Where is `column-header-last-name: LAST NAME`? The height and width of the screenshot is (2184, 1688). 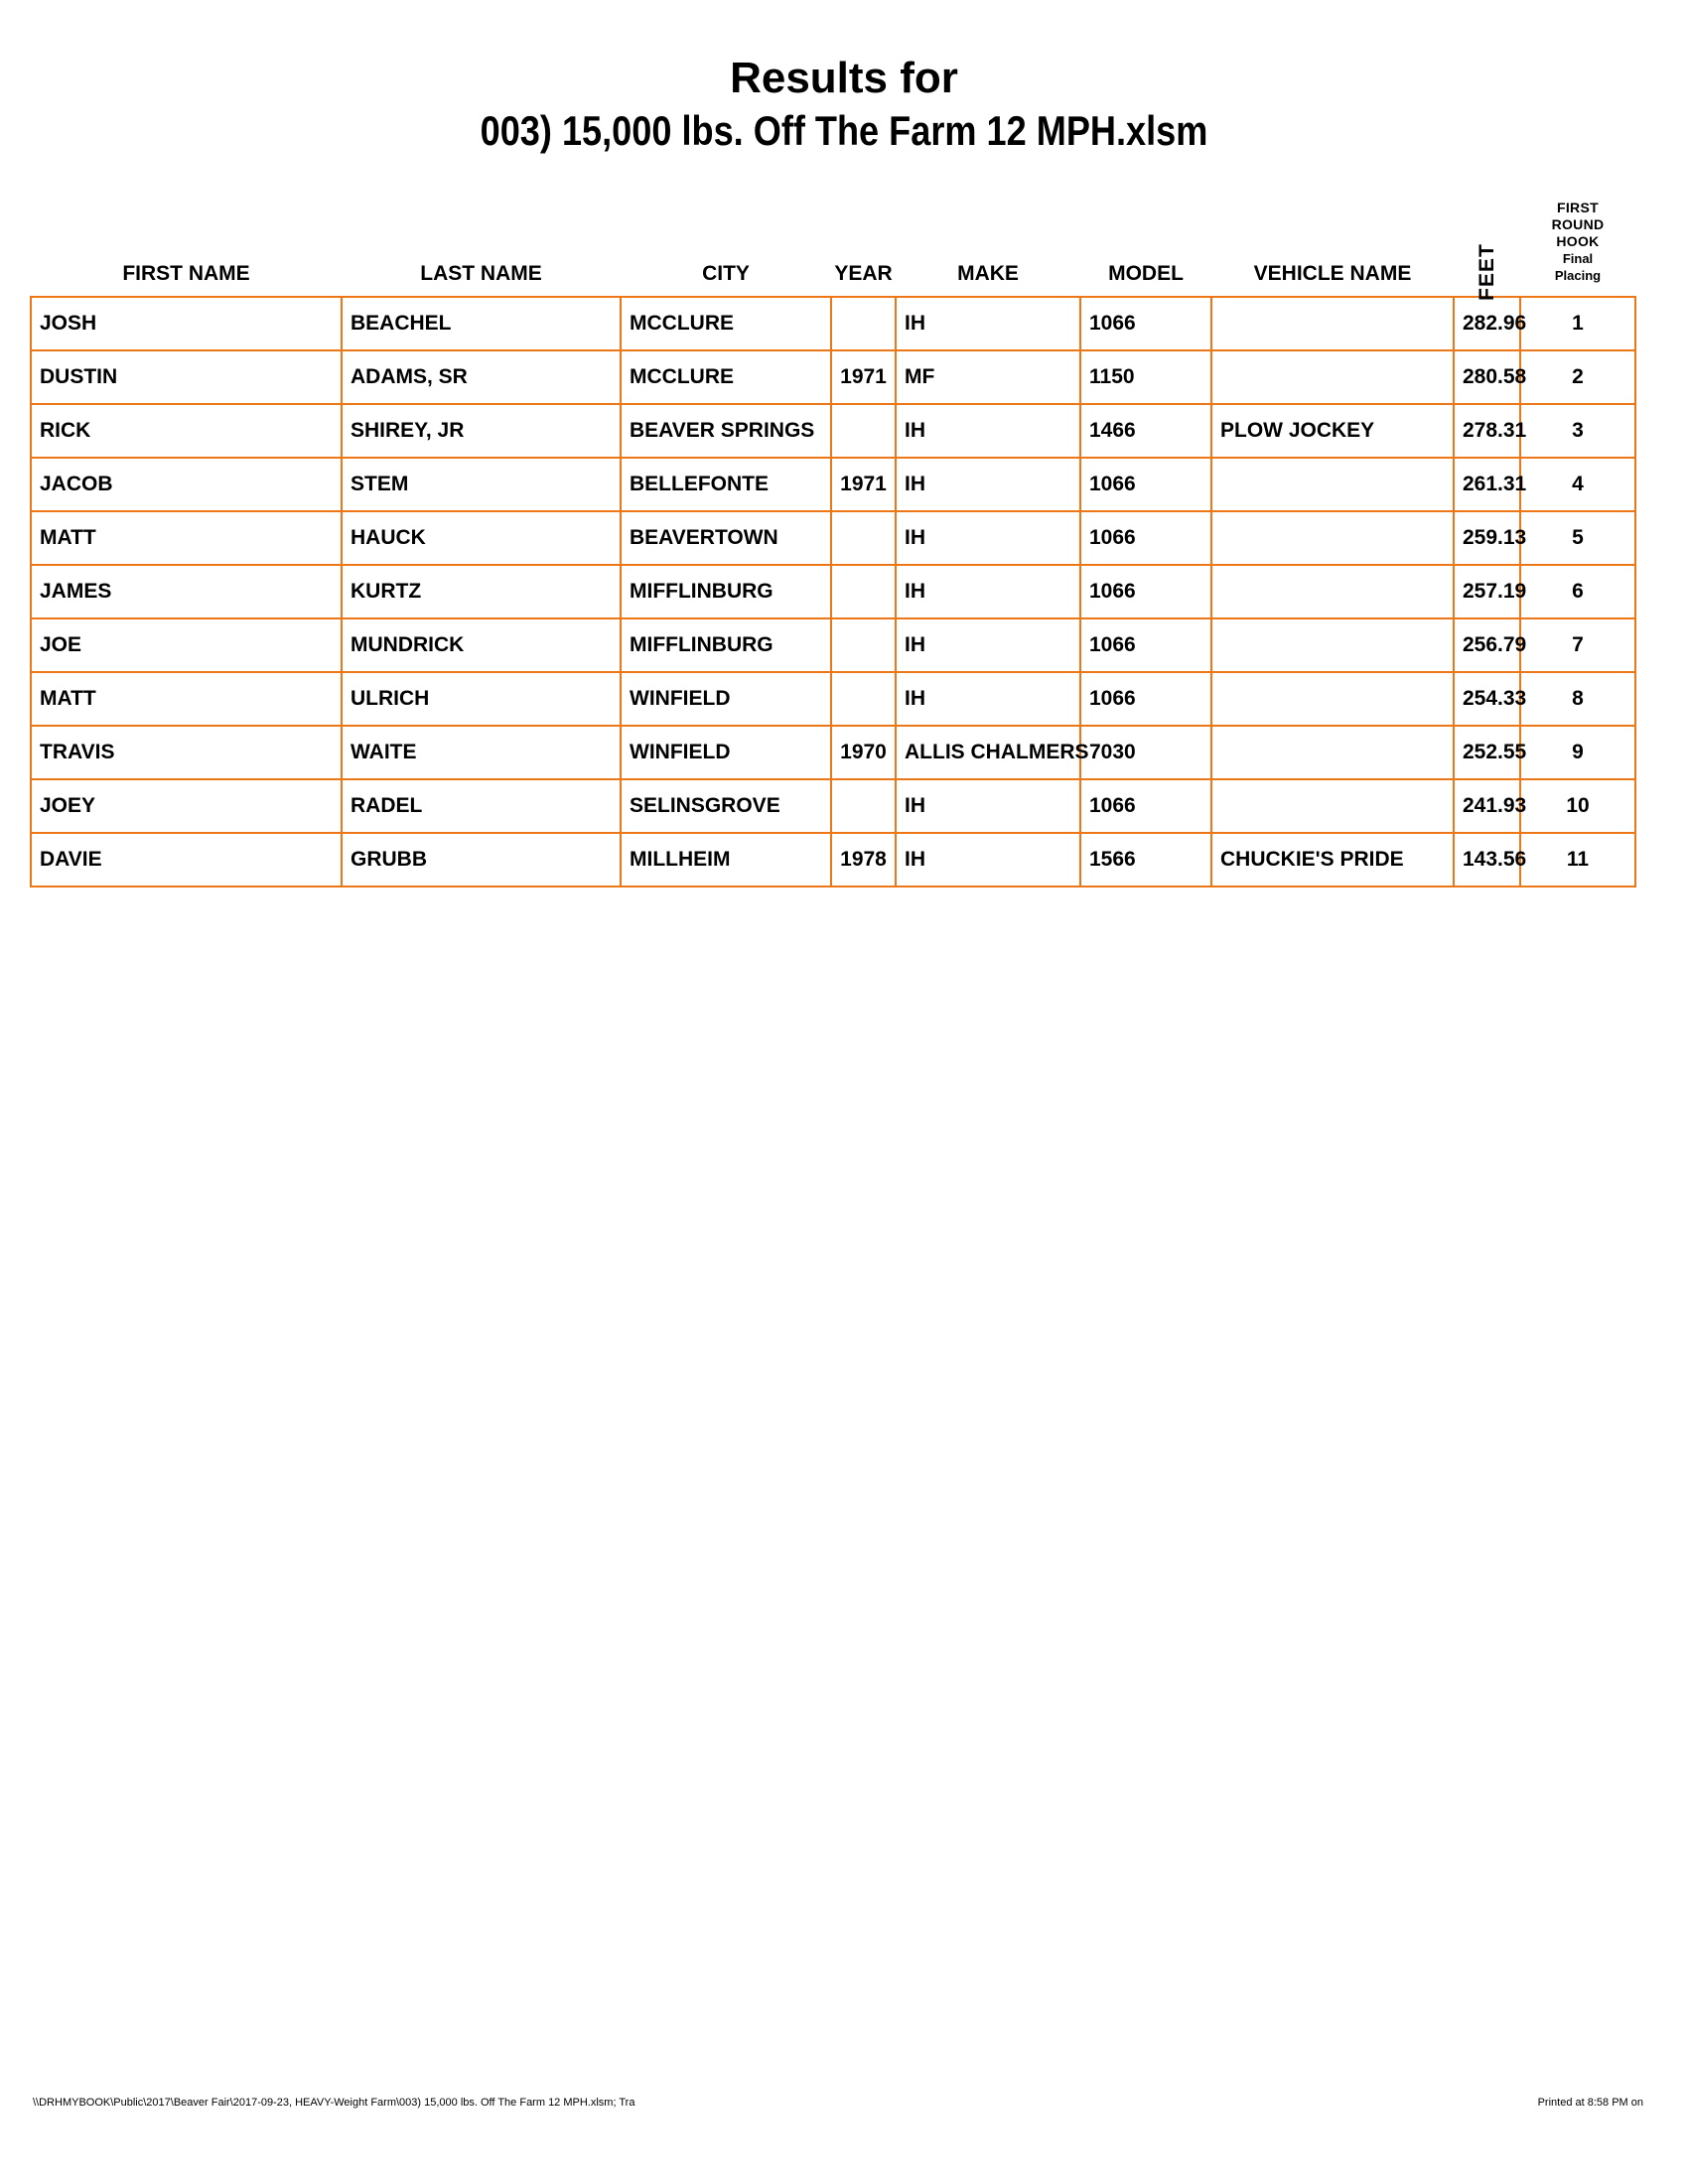 column-header-last-name: LAST NAME is located at coordinates (481, 273).